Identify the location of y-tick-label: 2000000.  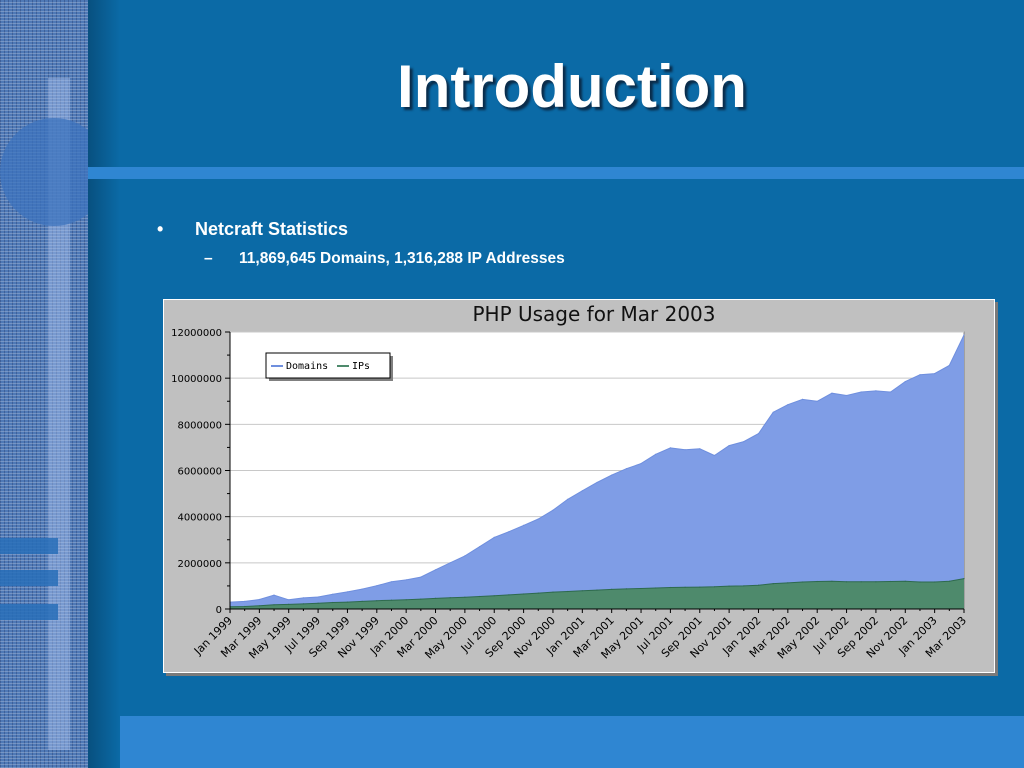
(199, 564).